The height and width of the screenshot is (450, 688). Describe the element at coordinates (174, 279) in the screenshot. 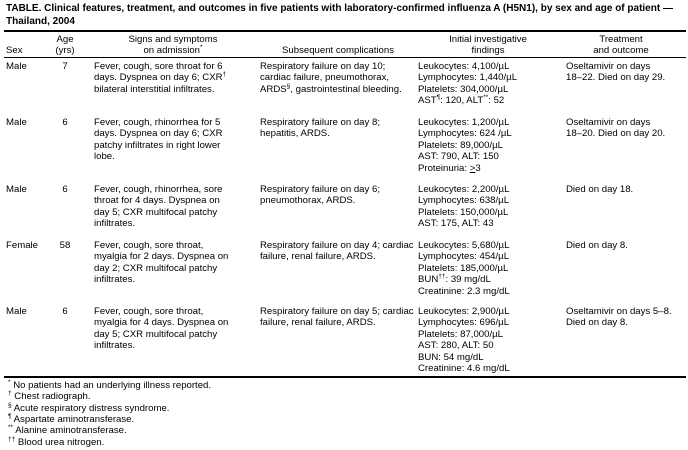

I see `cell-line: infiltrates.` at that location.